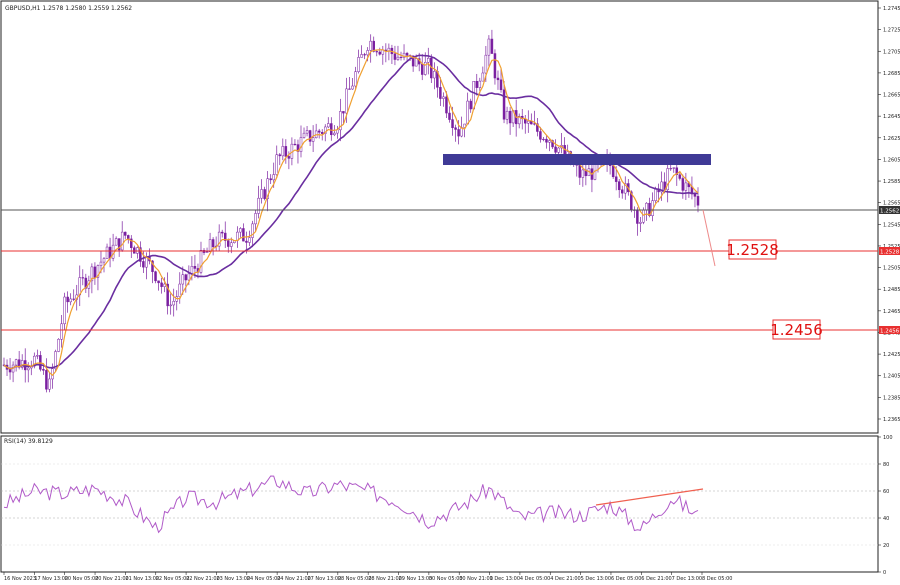 This screenshot has height=585, width=900. I want to click on level1-tag-bg, so click(889, 251).